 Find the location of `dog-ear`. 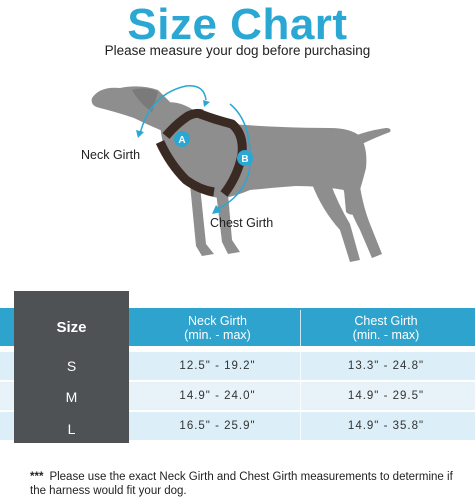

dog-ear is located at coordinates (145, 100).